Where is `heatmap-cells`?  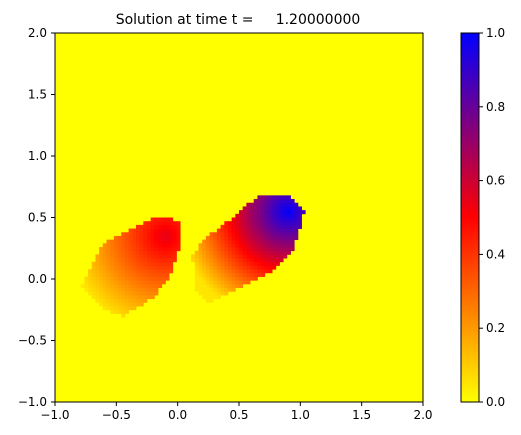
heatmap-cells is located at coordinates (193, 256).